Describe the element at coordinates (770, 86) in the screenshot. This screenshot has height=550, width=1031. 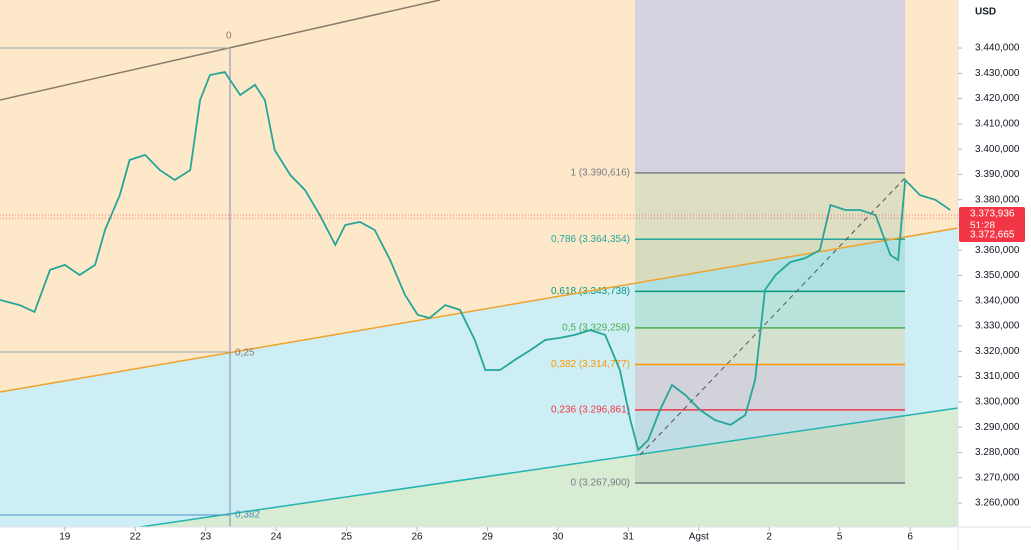
I see `fib-top-zone` at that location.